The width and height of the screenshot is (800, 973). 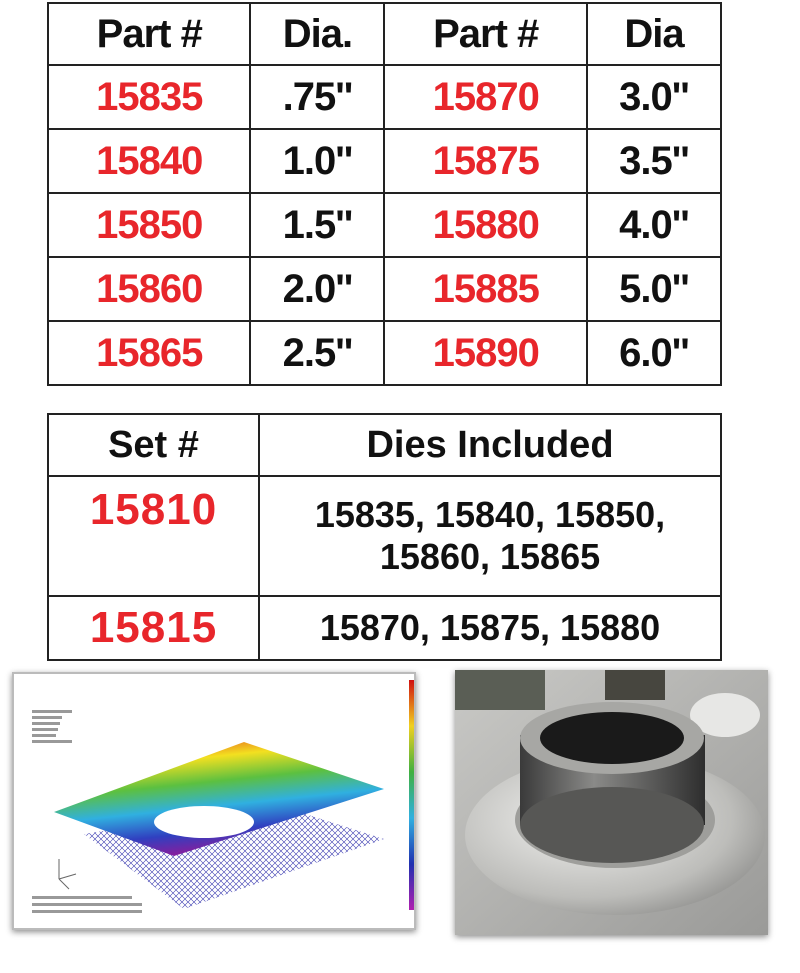 What do you see at coordinates (153, 445) in the screenshot?
I see `header-set: Set #` at bounding box center [153, 445].